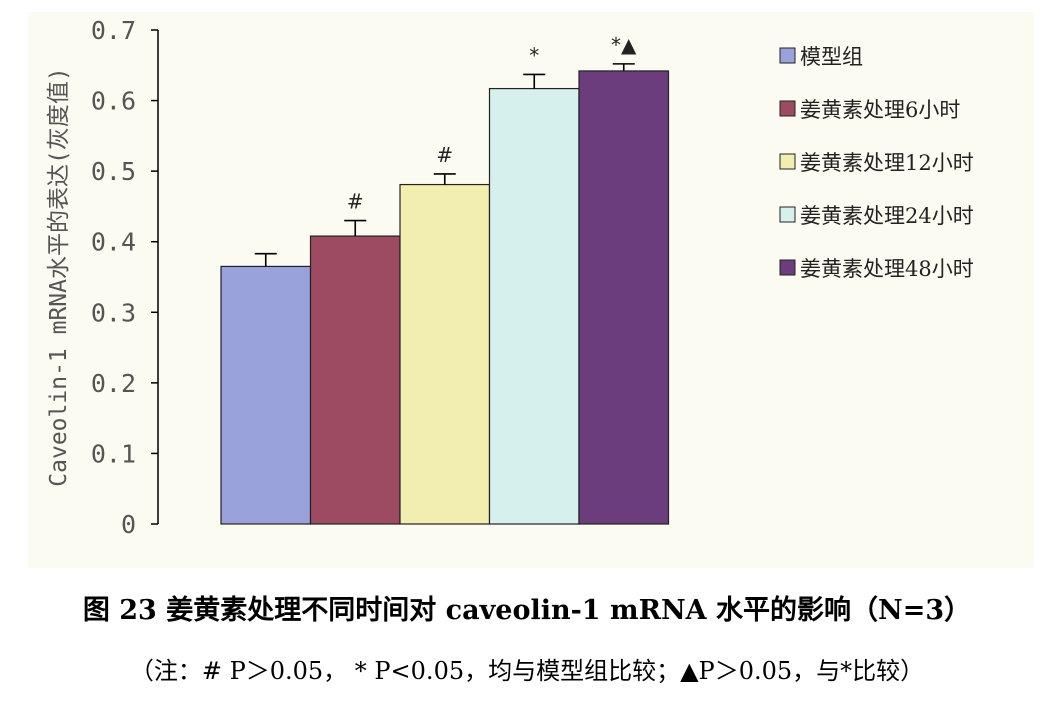 The image size is (1054, 720). Describe the element at coordinates (113, 453) in the screenshot. I see `y-tick-label: 0.1` at that location.